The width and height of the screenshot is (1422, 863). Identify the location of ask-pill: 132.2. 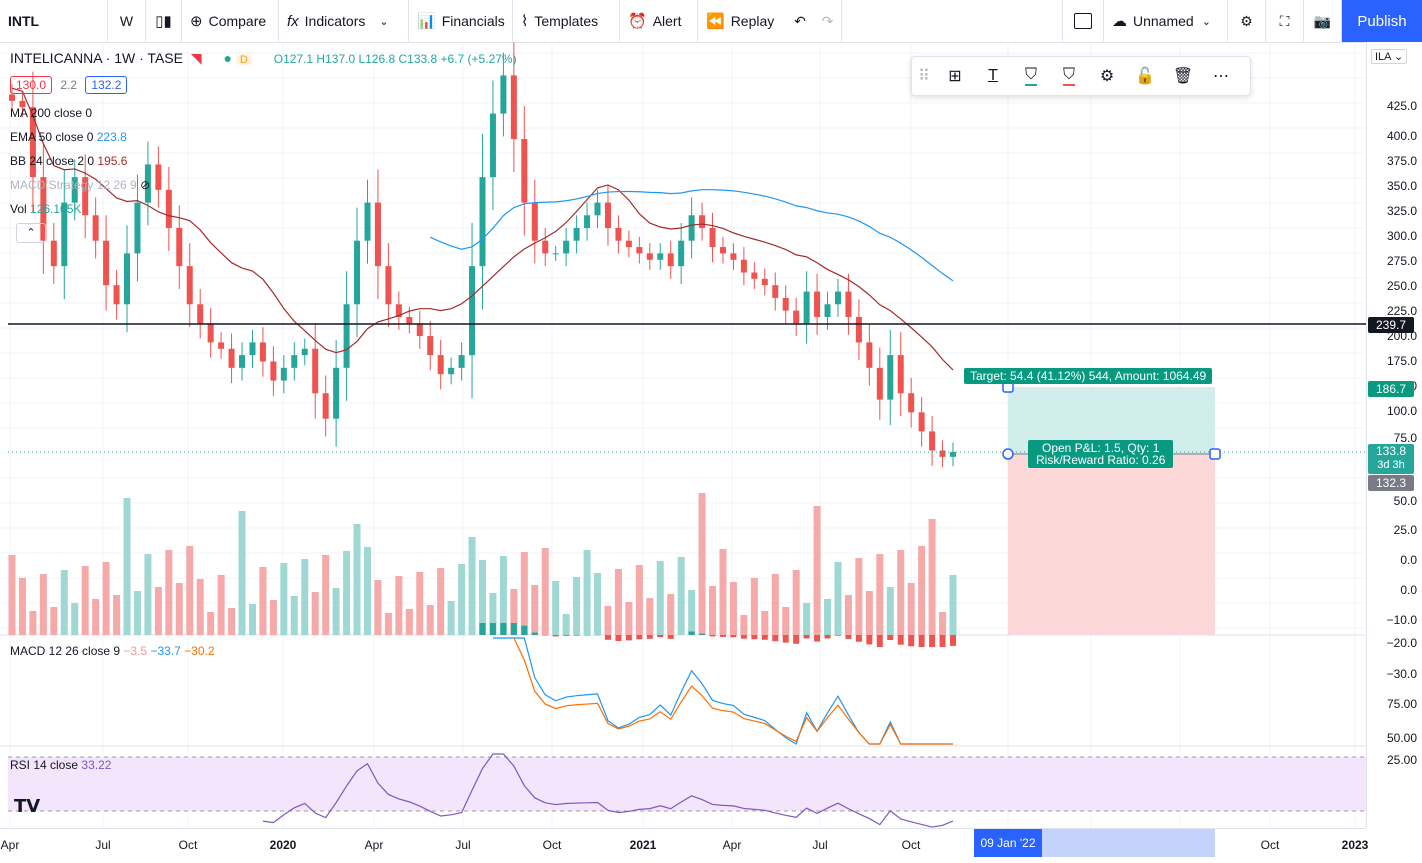
(106, 85).